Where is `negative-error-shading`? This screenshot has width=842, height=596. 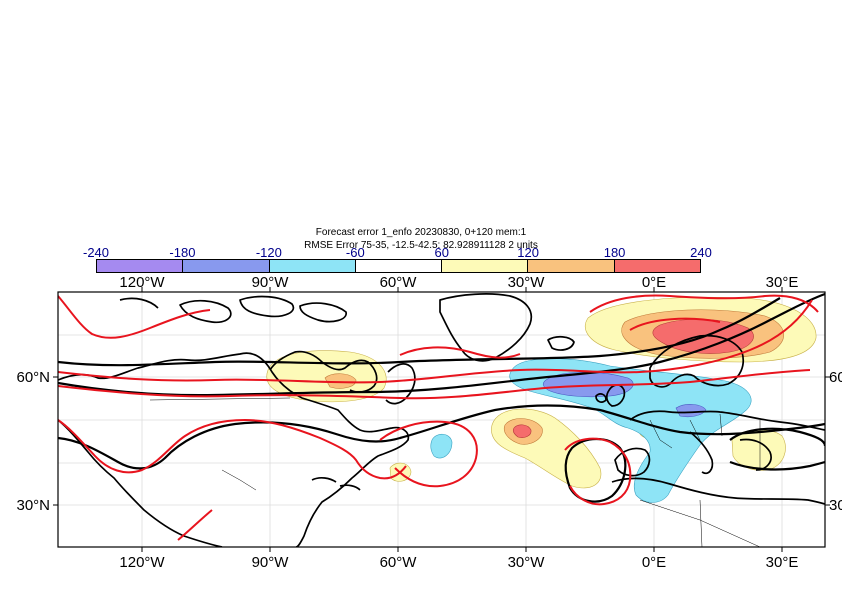 negative-error-shading is located at coordinates (591, 430).